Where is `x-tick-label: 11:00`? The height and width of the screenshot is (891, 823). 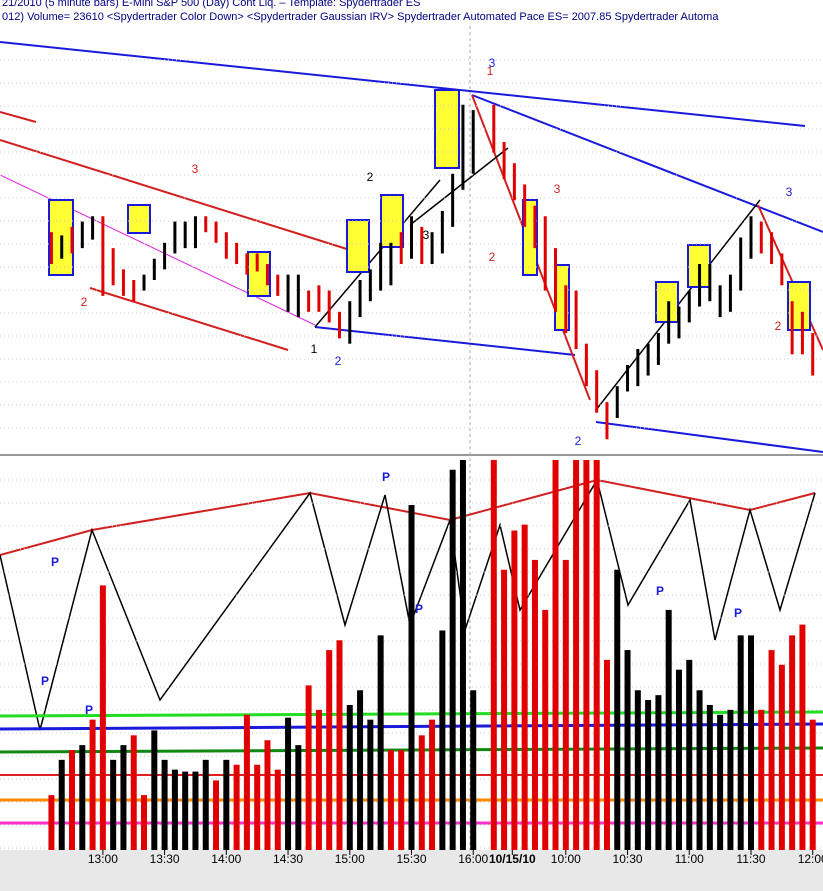 x-tick-label: 11:00 is located at coordinates (689, 859).